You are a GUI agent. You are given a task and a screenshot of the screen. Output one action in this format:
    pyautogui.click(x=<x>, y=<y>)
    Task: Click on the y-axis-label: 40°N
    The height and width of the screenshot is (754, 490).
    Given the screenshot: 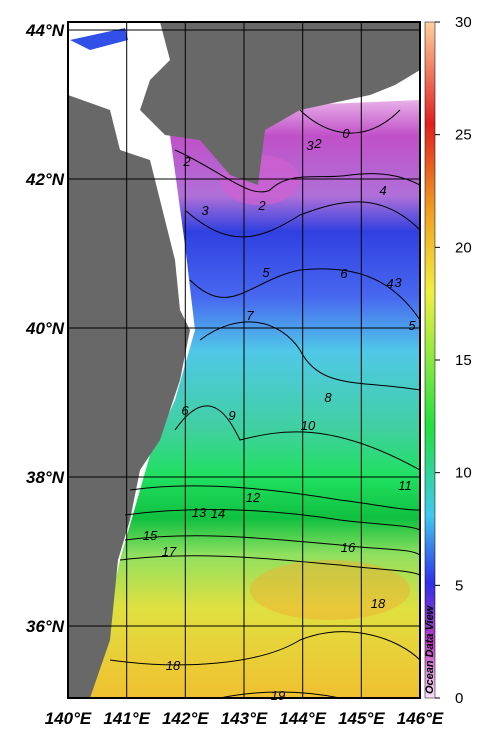 What is the action you would take?
    pyautogui.click(x=45, y=328)
    